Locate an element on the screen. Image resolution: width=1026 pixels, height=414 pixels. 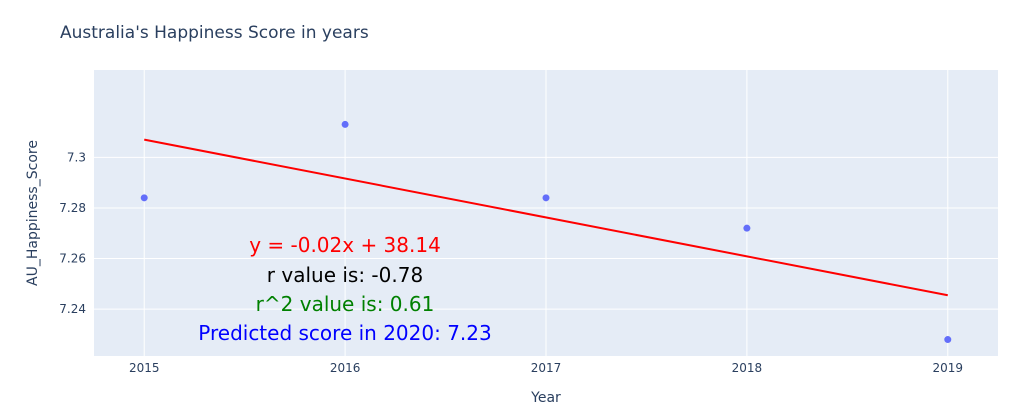
x-tick-label: 2018 is located at coordinates (747, 368).